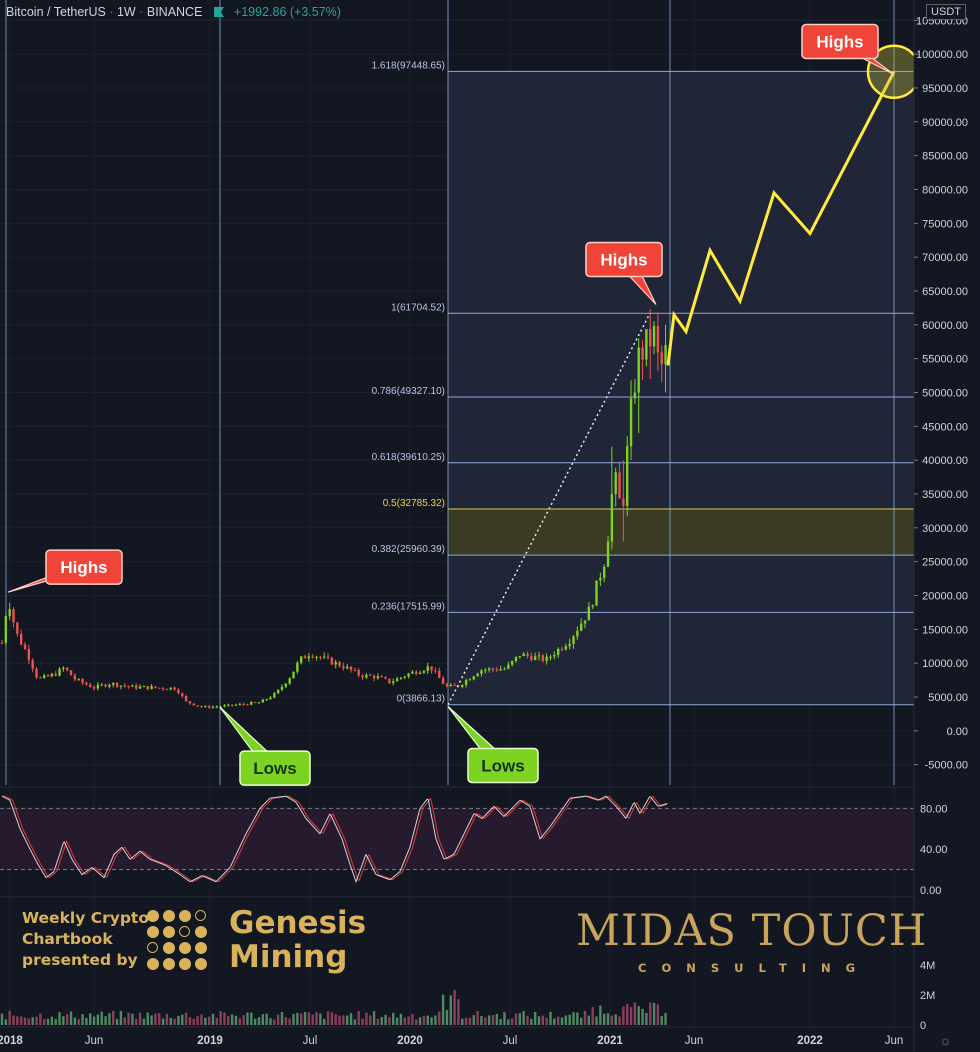  Describe the element at coordinates (333, 1007) in the screenshot. I see `volume-bars` at that location.